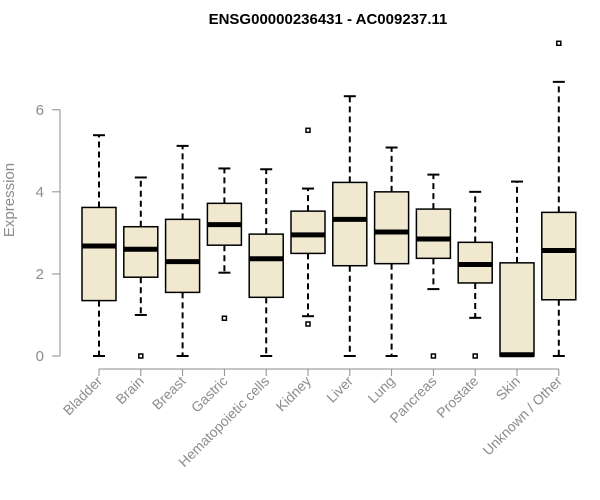 The image size is (600, 500). I want to click on box-bladder, so click(99, 245).